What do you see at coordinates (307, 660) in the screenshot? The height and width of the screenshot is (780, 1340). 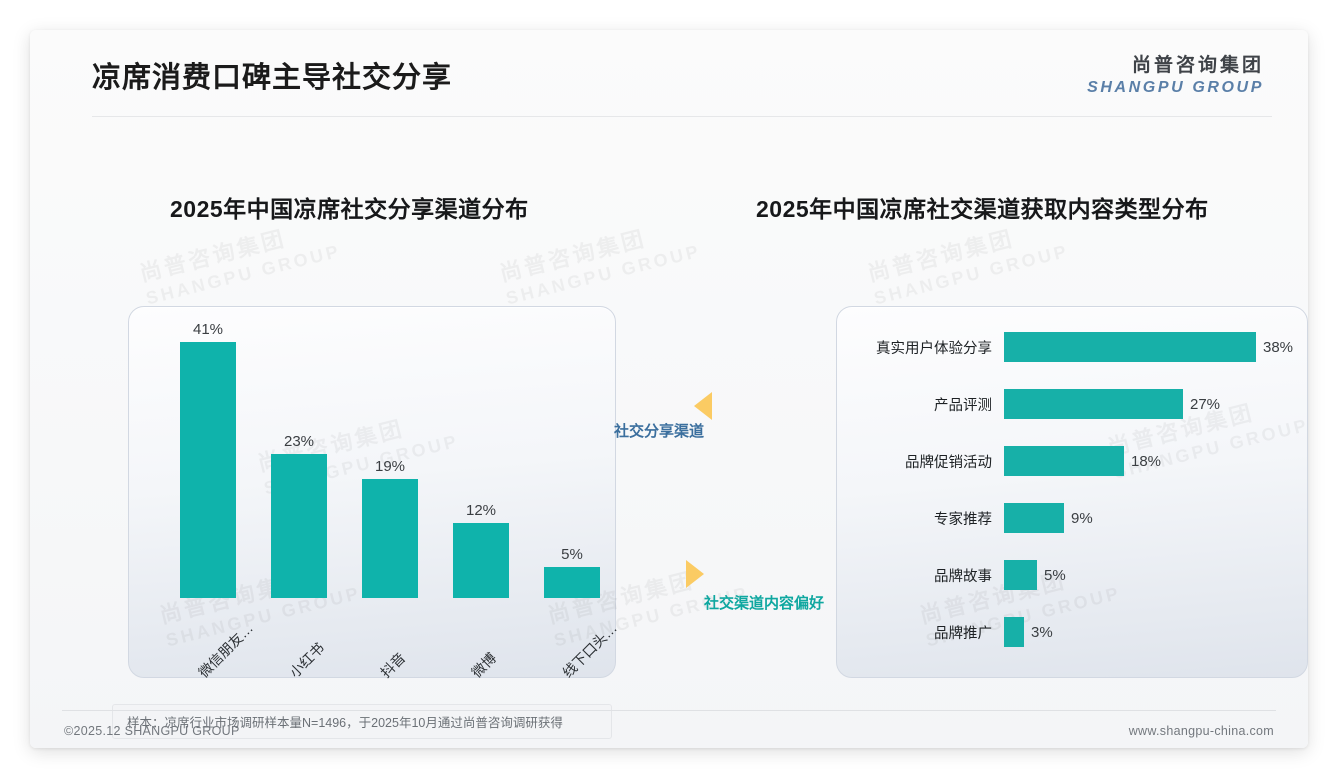 I see `column-category-label: 小红书` at bounding box center [307, 660].